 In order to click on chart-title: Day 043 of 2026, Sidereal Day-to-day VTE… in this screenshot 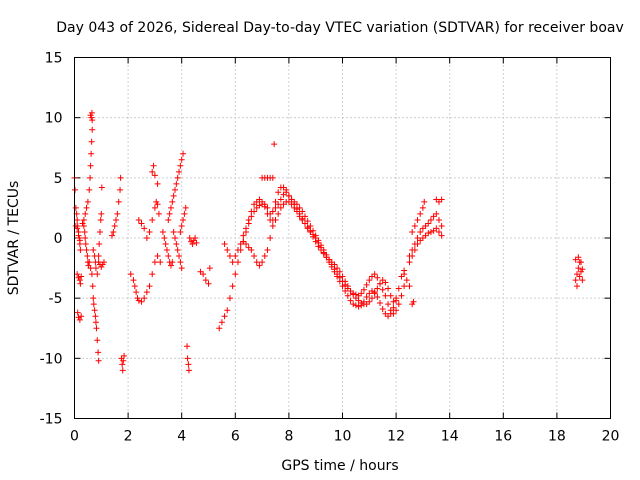, I will do `click(340, 28)`.